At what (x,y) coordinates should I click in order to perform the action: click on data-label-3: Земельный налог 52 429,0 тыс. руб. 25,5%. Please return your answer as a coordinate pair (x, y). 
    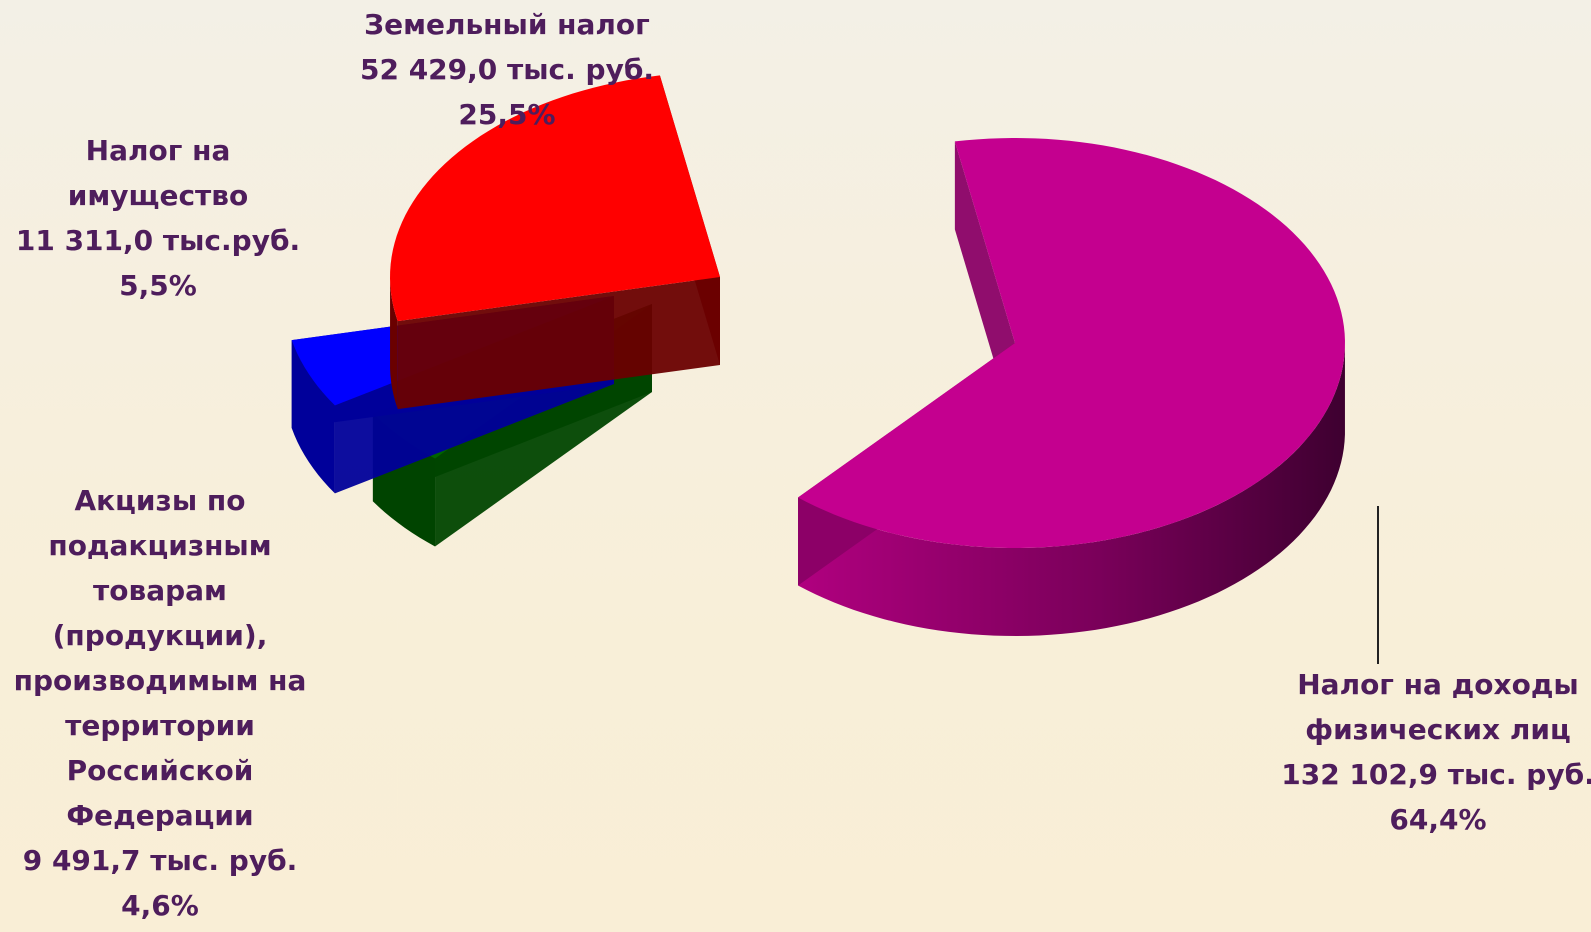
    Looking at the image, I should click on (507, 69).